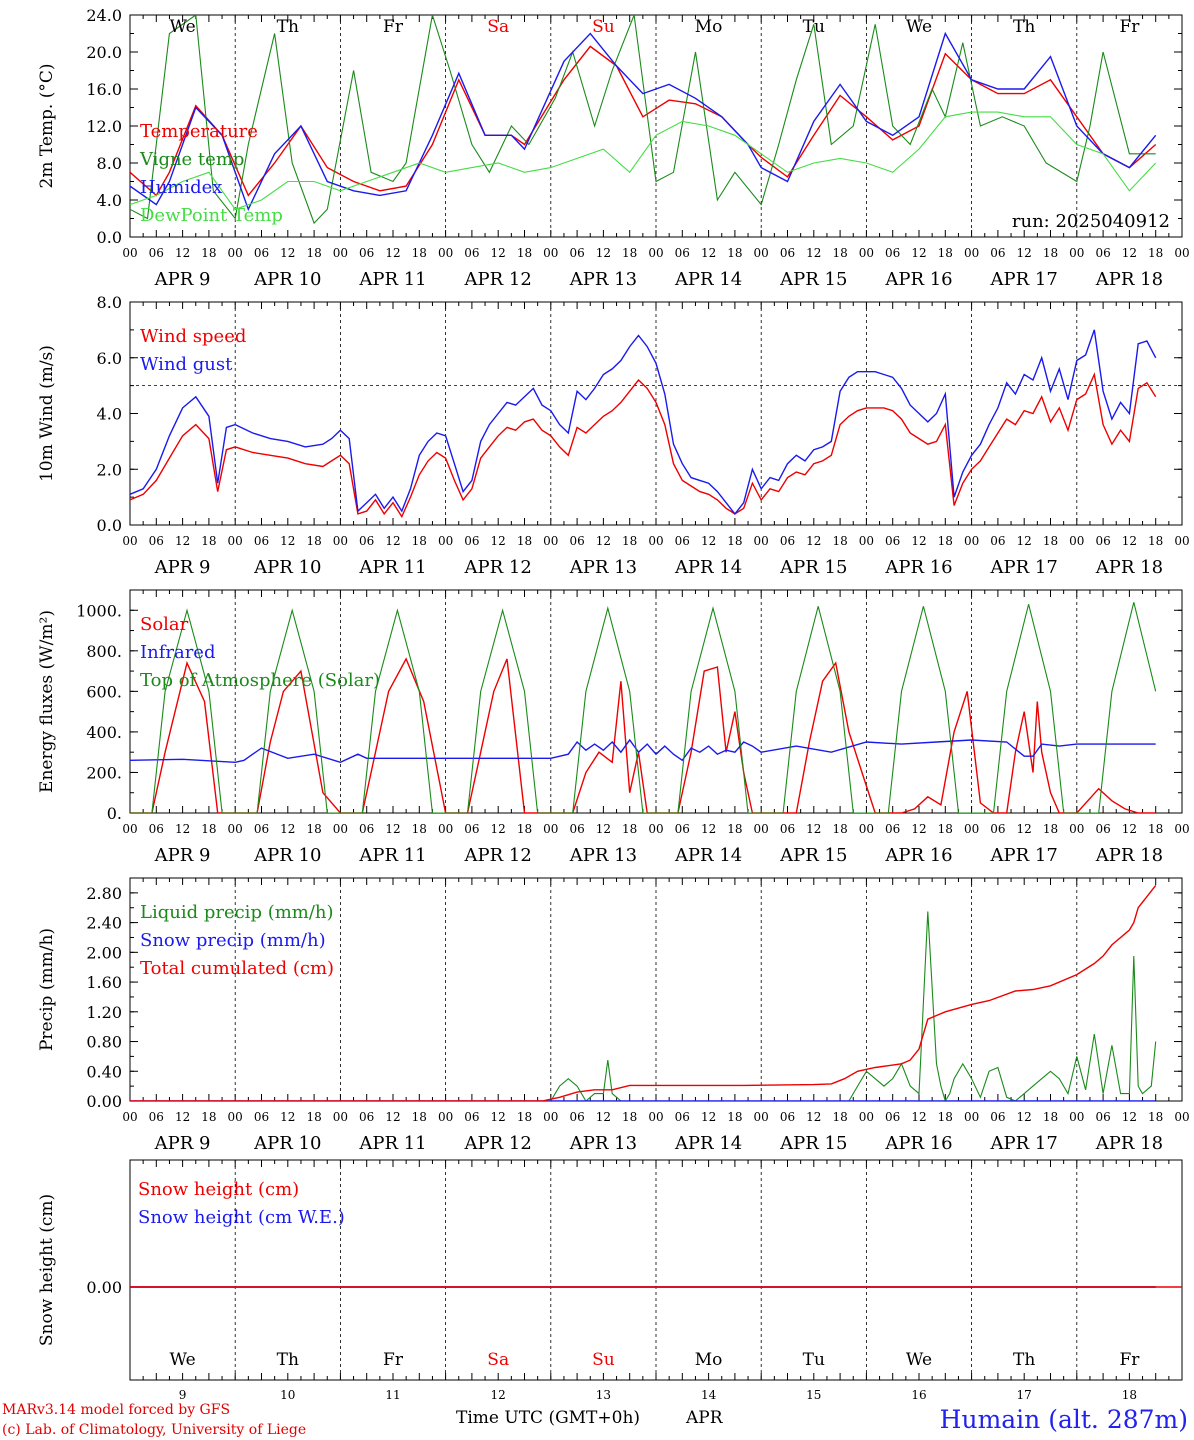 The width and height of the screenshot is (1194, 1440). Describe the element at coordinates (104, 1042) in the screenshot. I see `y-tick-label: 0.80` at that location.